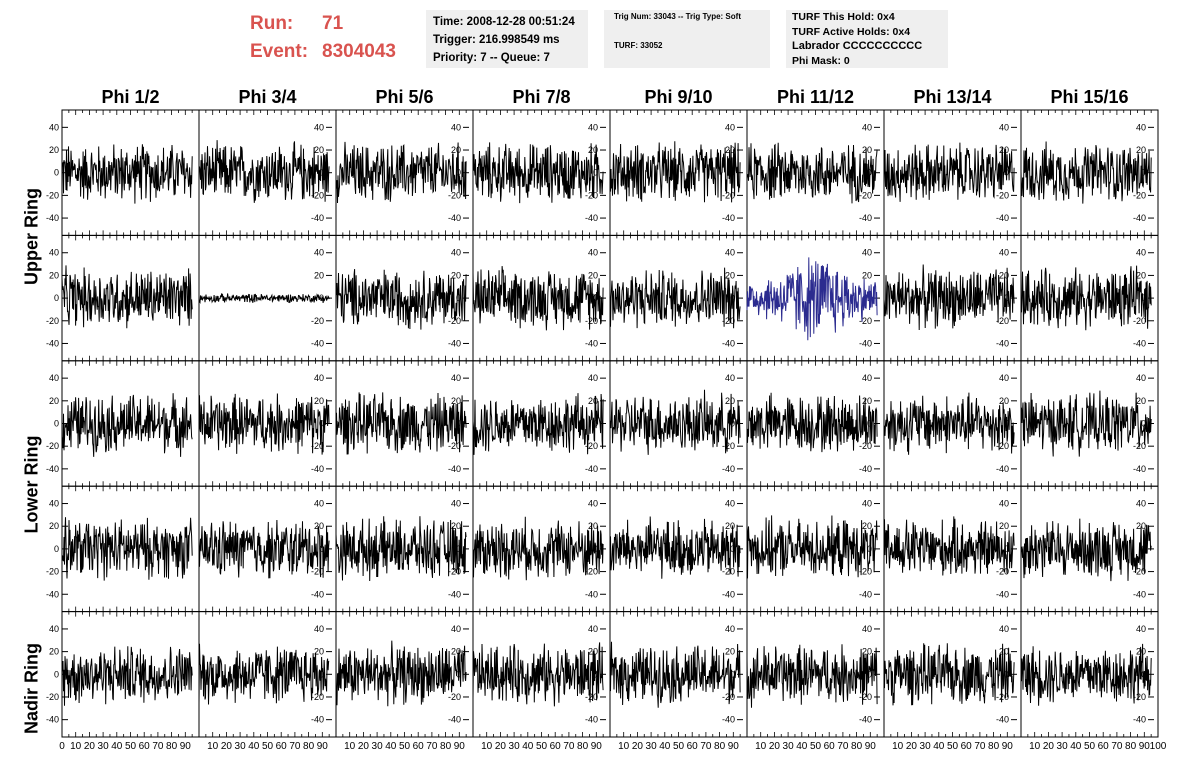 The image size is (1196, 772). I want to click on column-header: Phi 7/8, so click(541, 97).